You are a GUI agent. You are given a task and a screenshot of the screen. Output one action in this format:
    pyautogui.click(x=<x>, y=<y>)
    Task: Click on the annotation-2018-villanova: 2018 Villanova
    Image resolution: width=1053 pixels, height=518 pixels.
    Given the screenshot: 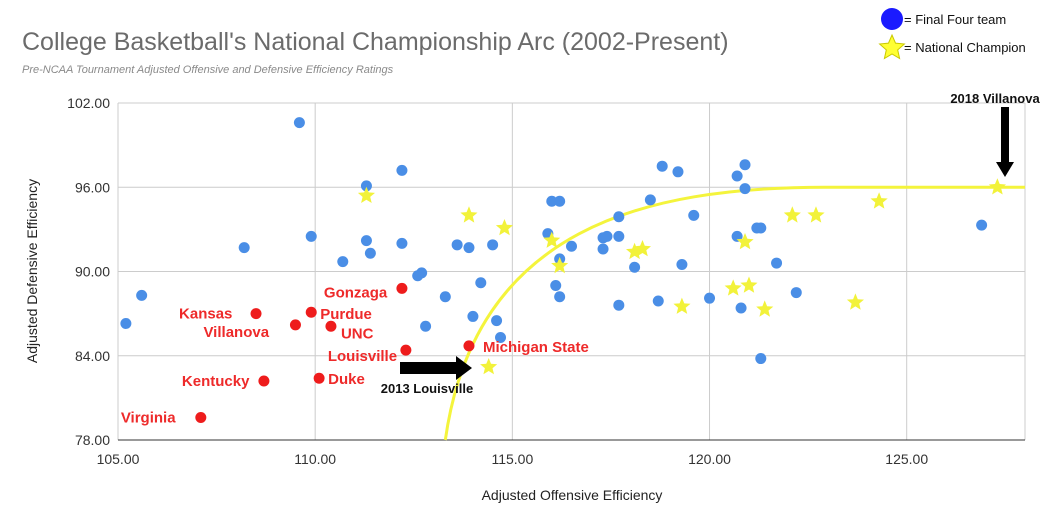 What is the action you would take?
    pyautogui.click(x=995, y=98)
    